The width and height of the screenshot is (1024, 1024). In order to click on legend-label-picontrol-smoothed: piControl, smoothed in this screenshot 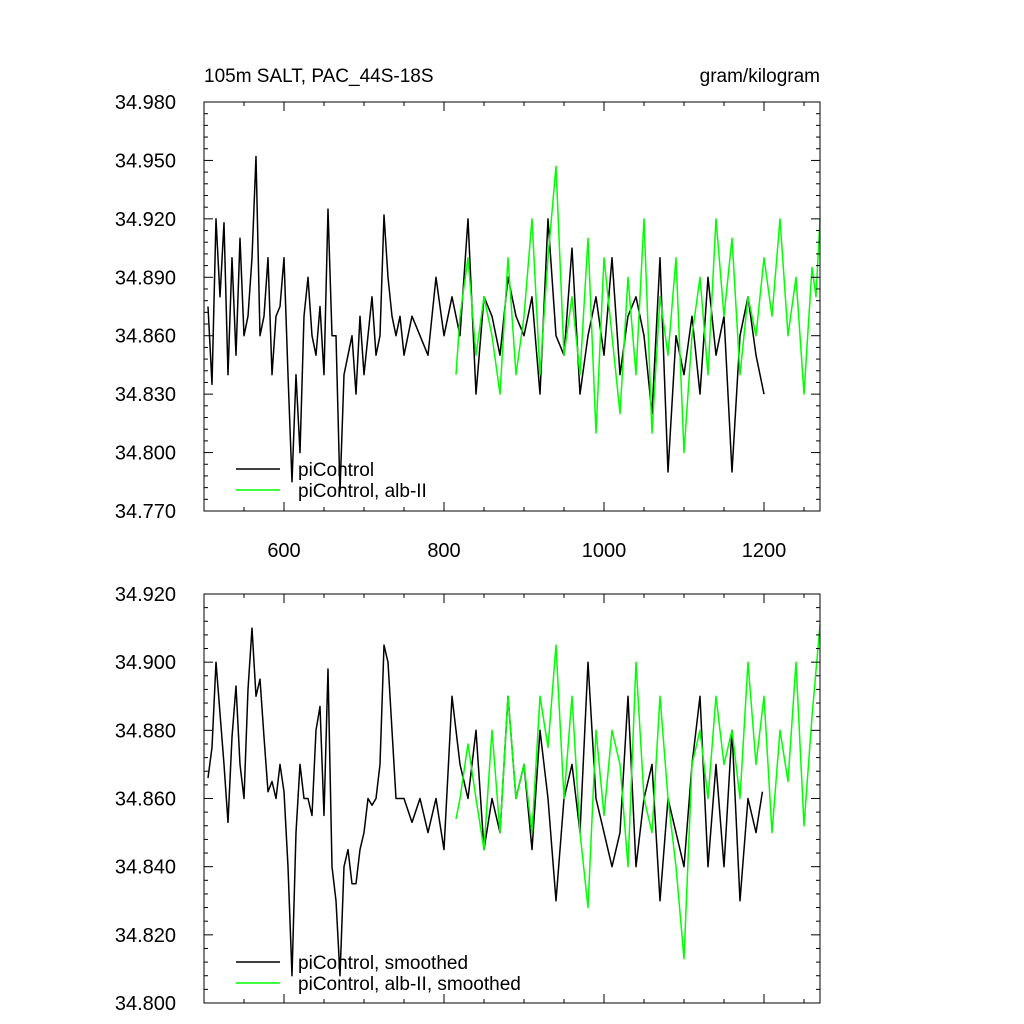, I will do `click(383, 963)`.